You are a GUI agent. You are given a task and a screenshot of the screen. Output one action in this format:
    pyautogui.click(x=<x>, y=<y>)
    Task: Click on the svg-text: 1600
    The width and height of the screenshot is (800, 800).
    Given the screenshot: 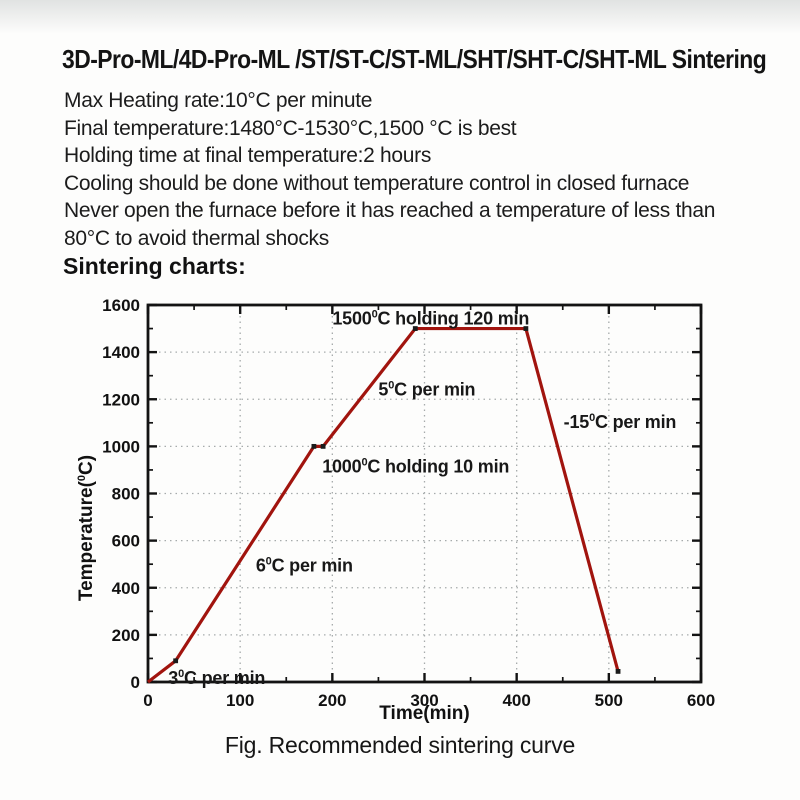 What is the action you would take?
    pyautogui.click(x=121, y=305)
    